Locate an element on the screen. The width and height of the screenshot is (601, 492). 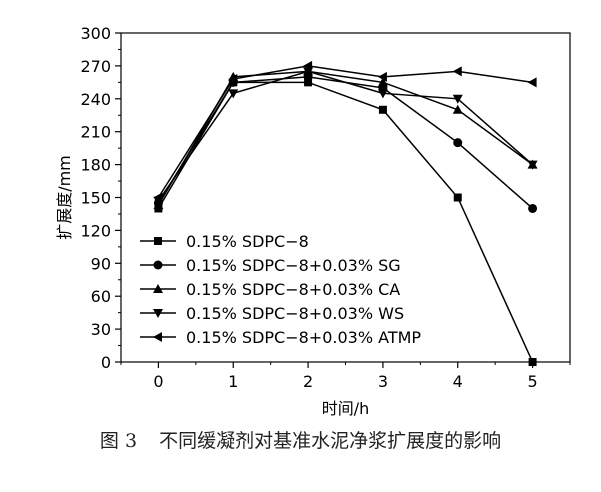
legend-item: 0.15% SDPC−8 is located at coordinates (224, 241).